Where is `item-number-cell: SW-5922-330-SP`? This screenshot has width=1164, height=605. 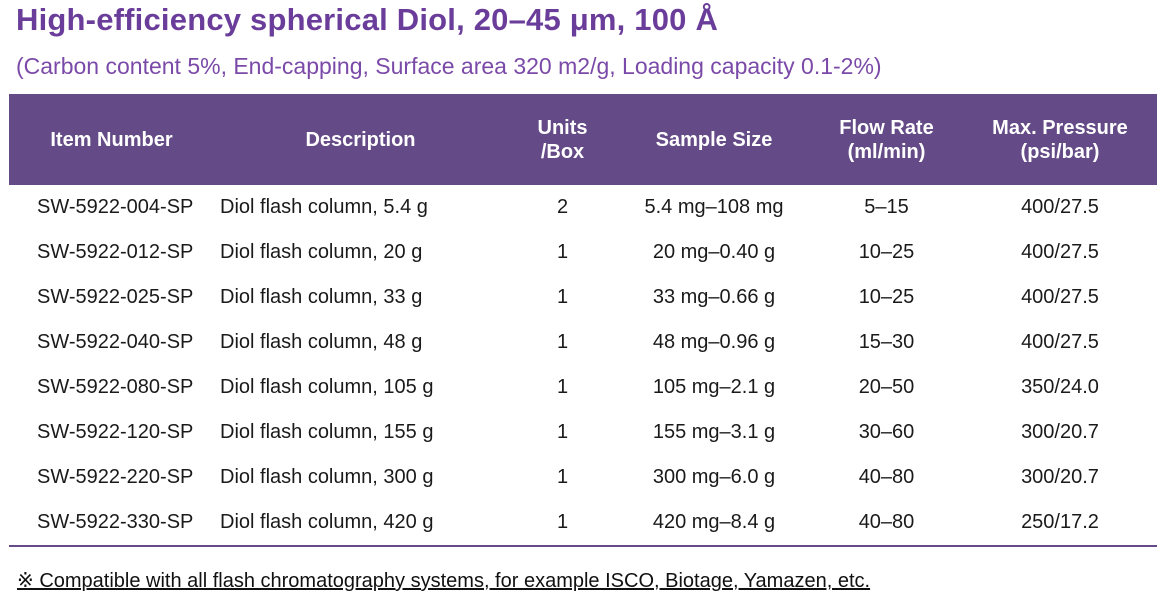
item-number-cell: SW-5922-330-SP is located at coordinates (115, 522).